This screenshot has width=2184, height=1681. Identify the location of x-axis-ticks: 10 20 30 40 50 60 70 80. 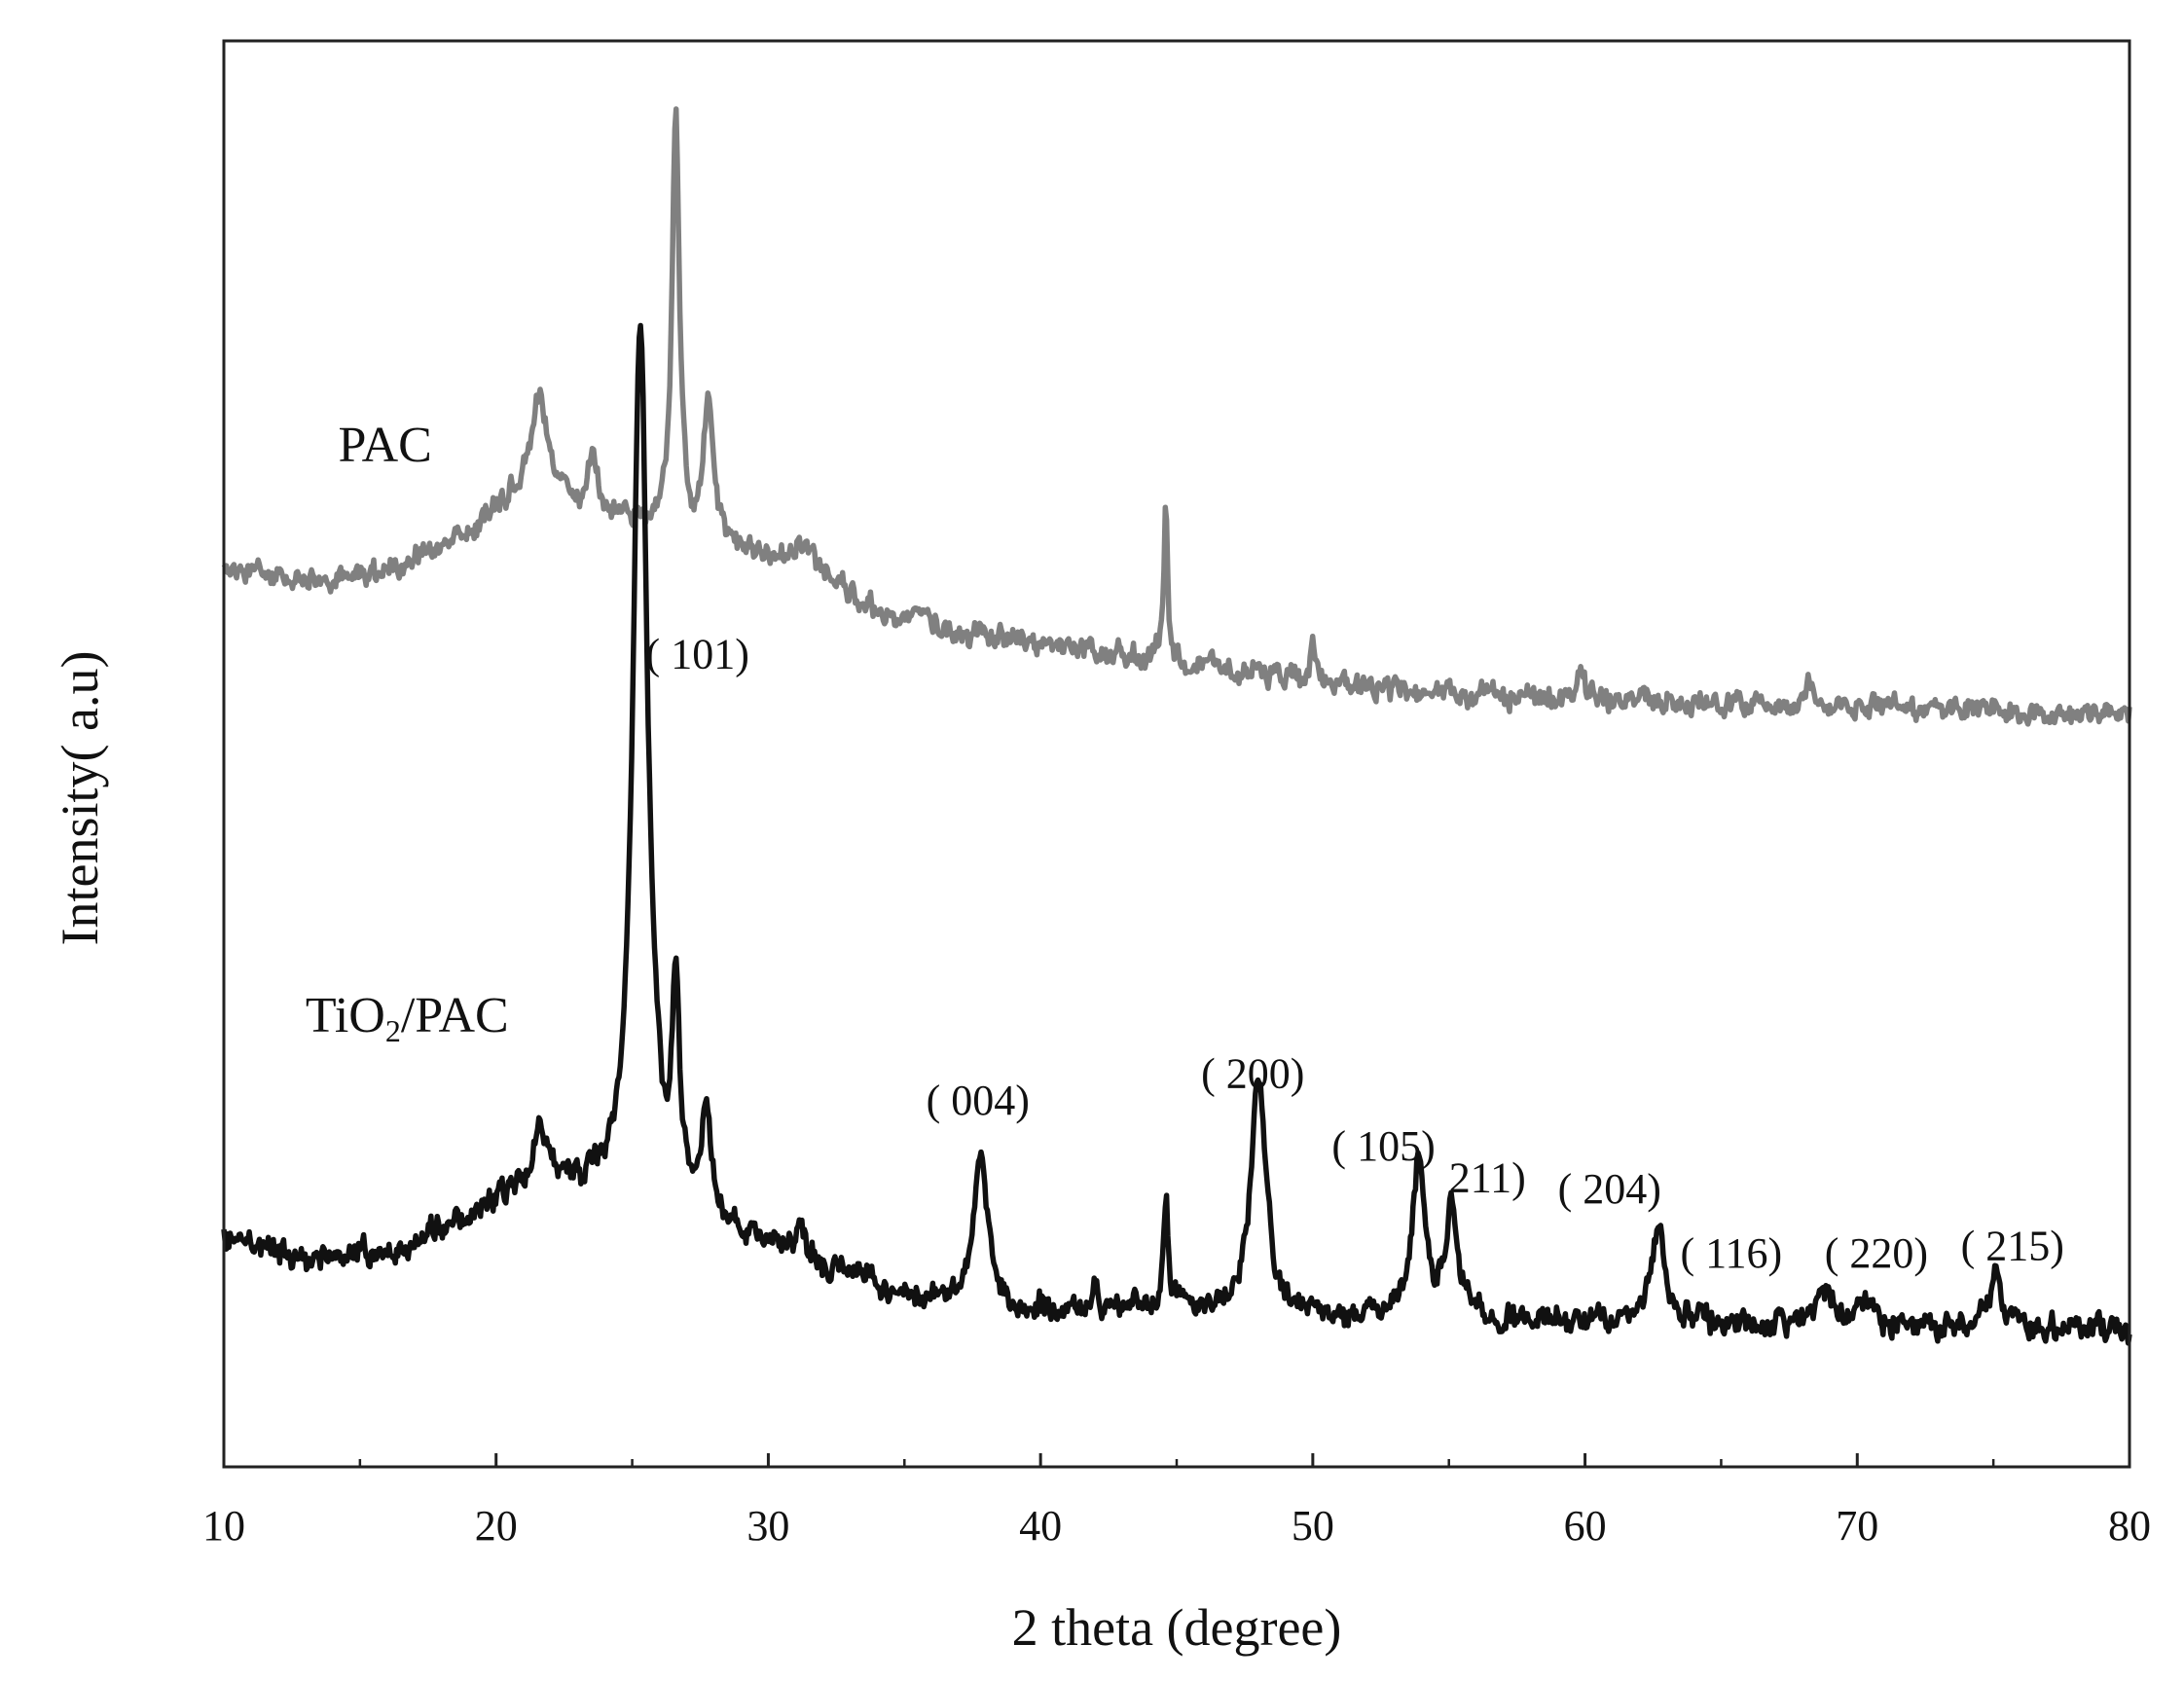
(1176, 1502).